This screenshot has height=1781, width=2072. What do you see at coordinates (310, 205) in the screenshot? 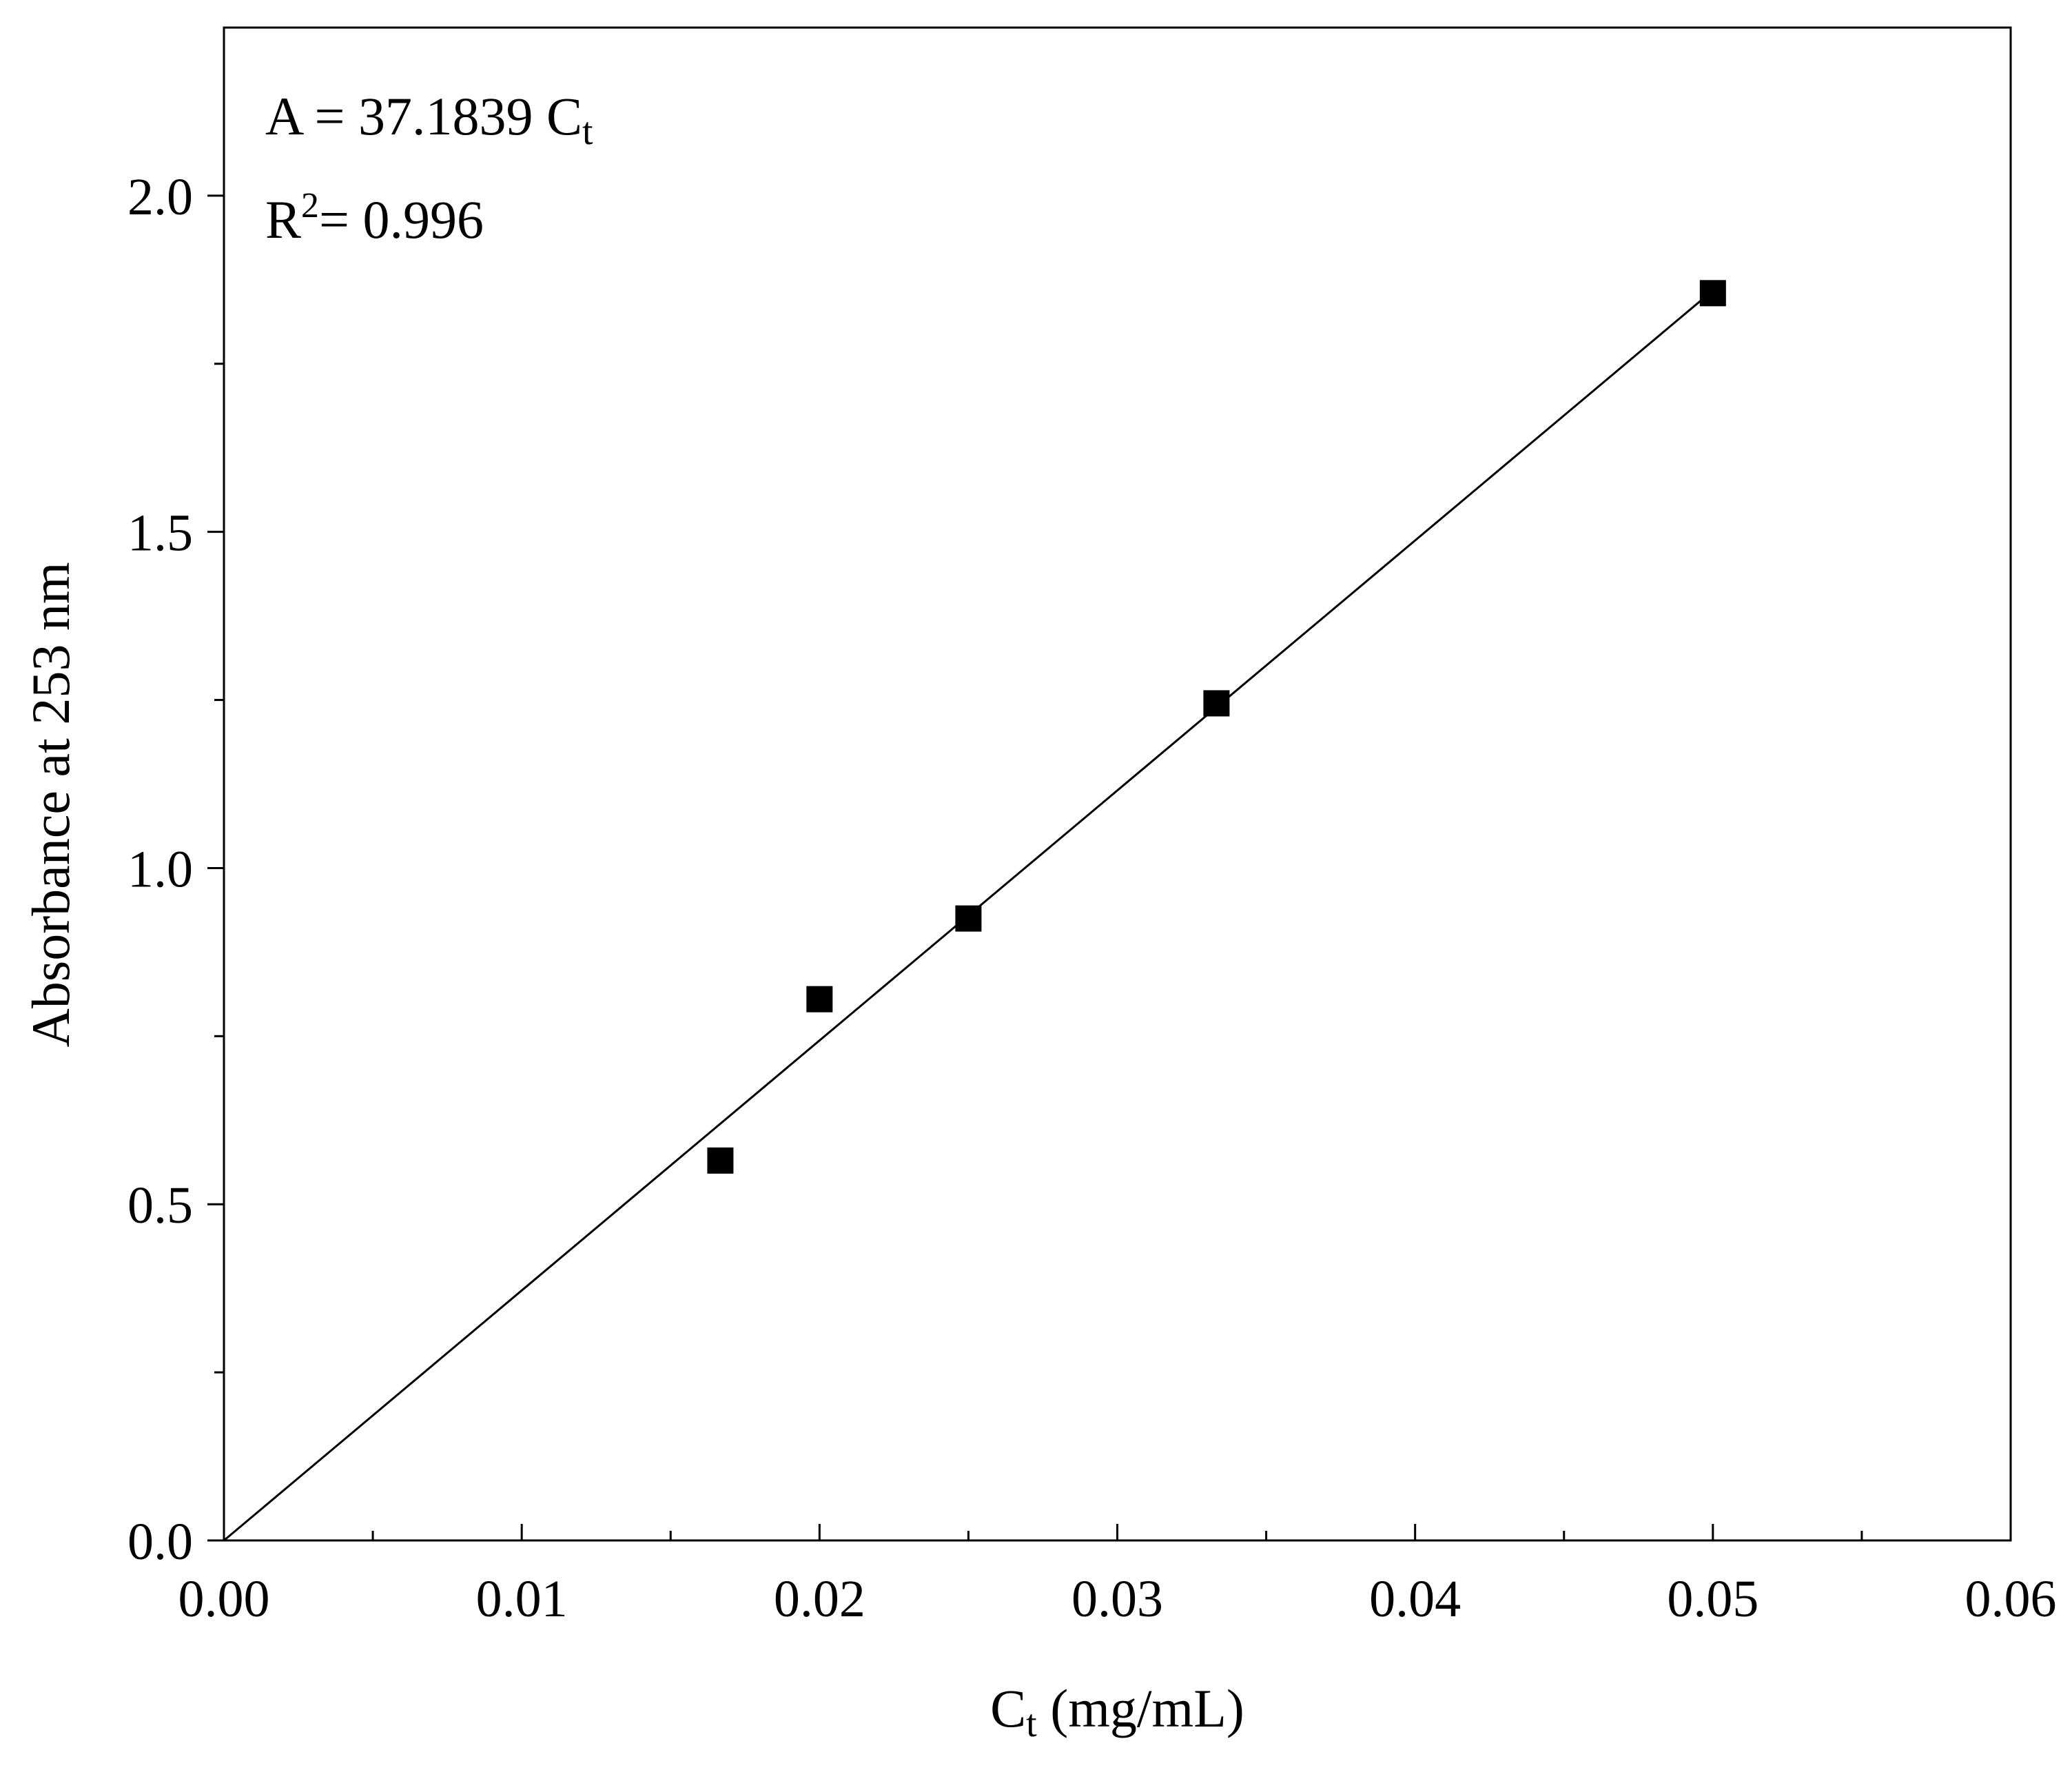
I see `r-squared-superscript: 2` at bounding box center [310, 205].